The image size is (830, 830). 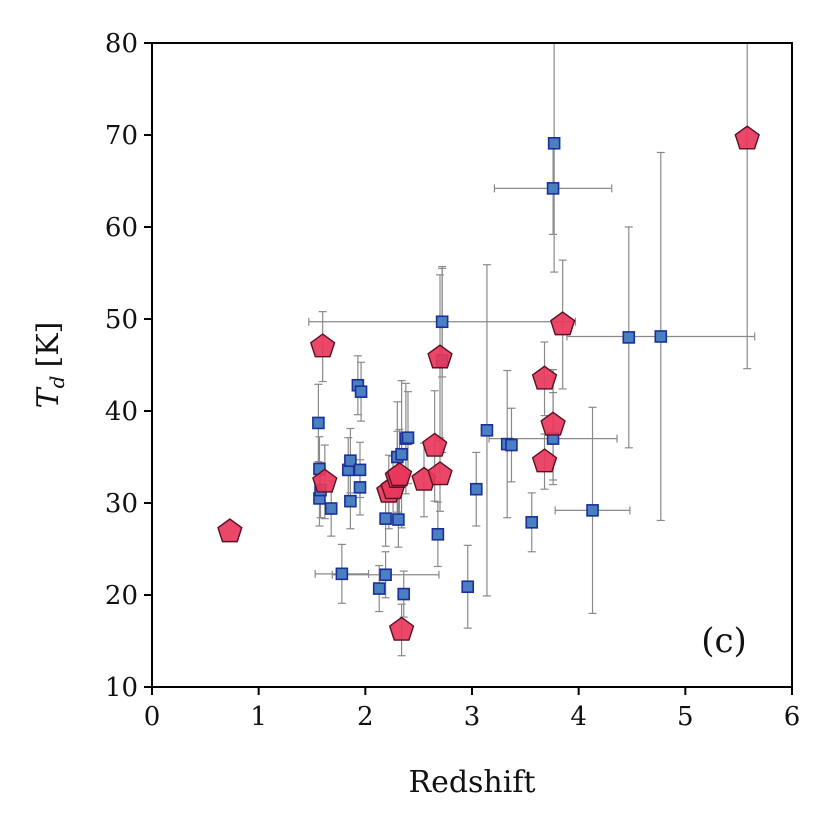 I want to click on y-tick-label-6: 70, so click(x=121, y=136).